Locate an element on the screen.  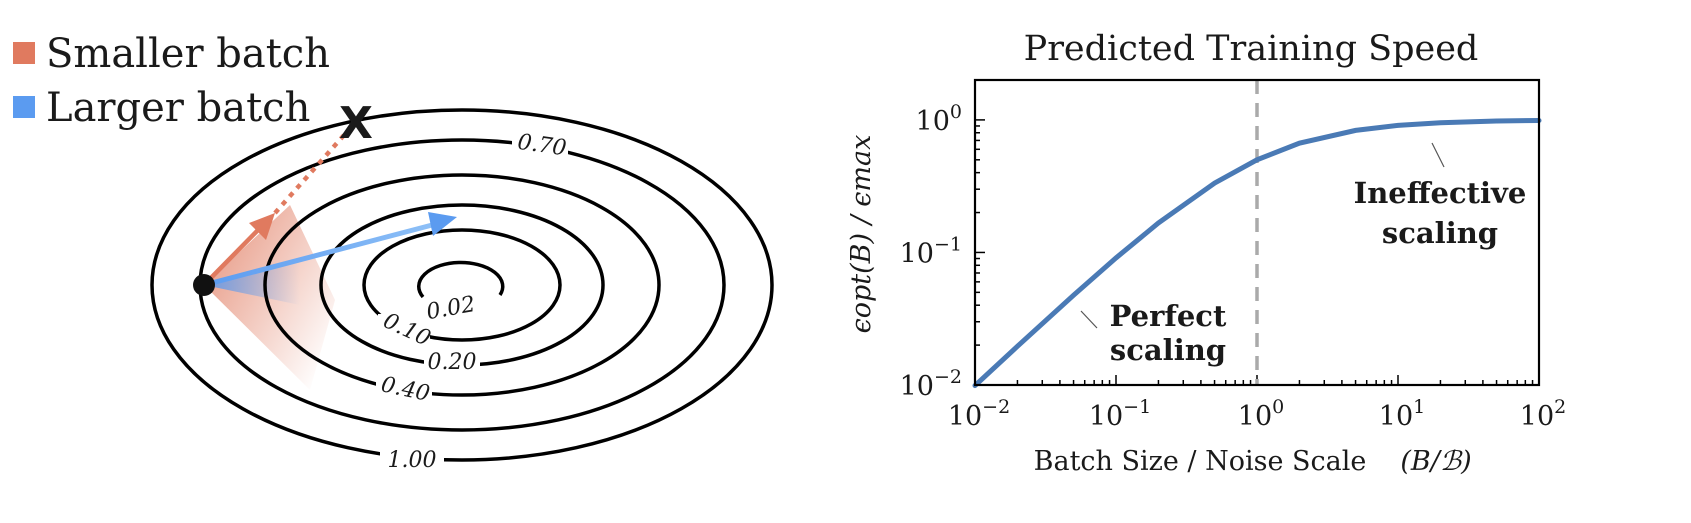
legend-label-larger-batch: Larger batch is located at coordinates (178, 108).